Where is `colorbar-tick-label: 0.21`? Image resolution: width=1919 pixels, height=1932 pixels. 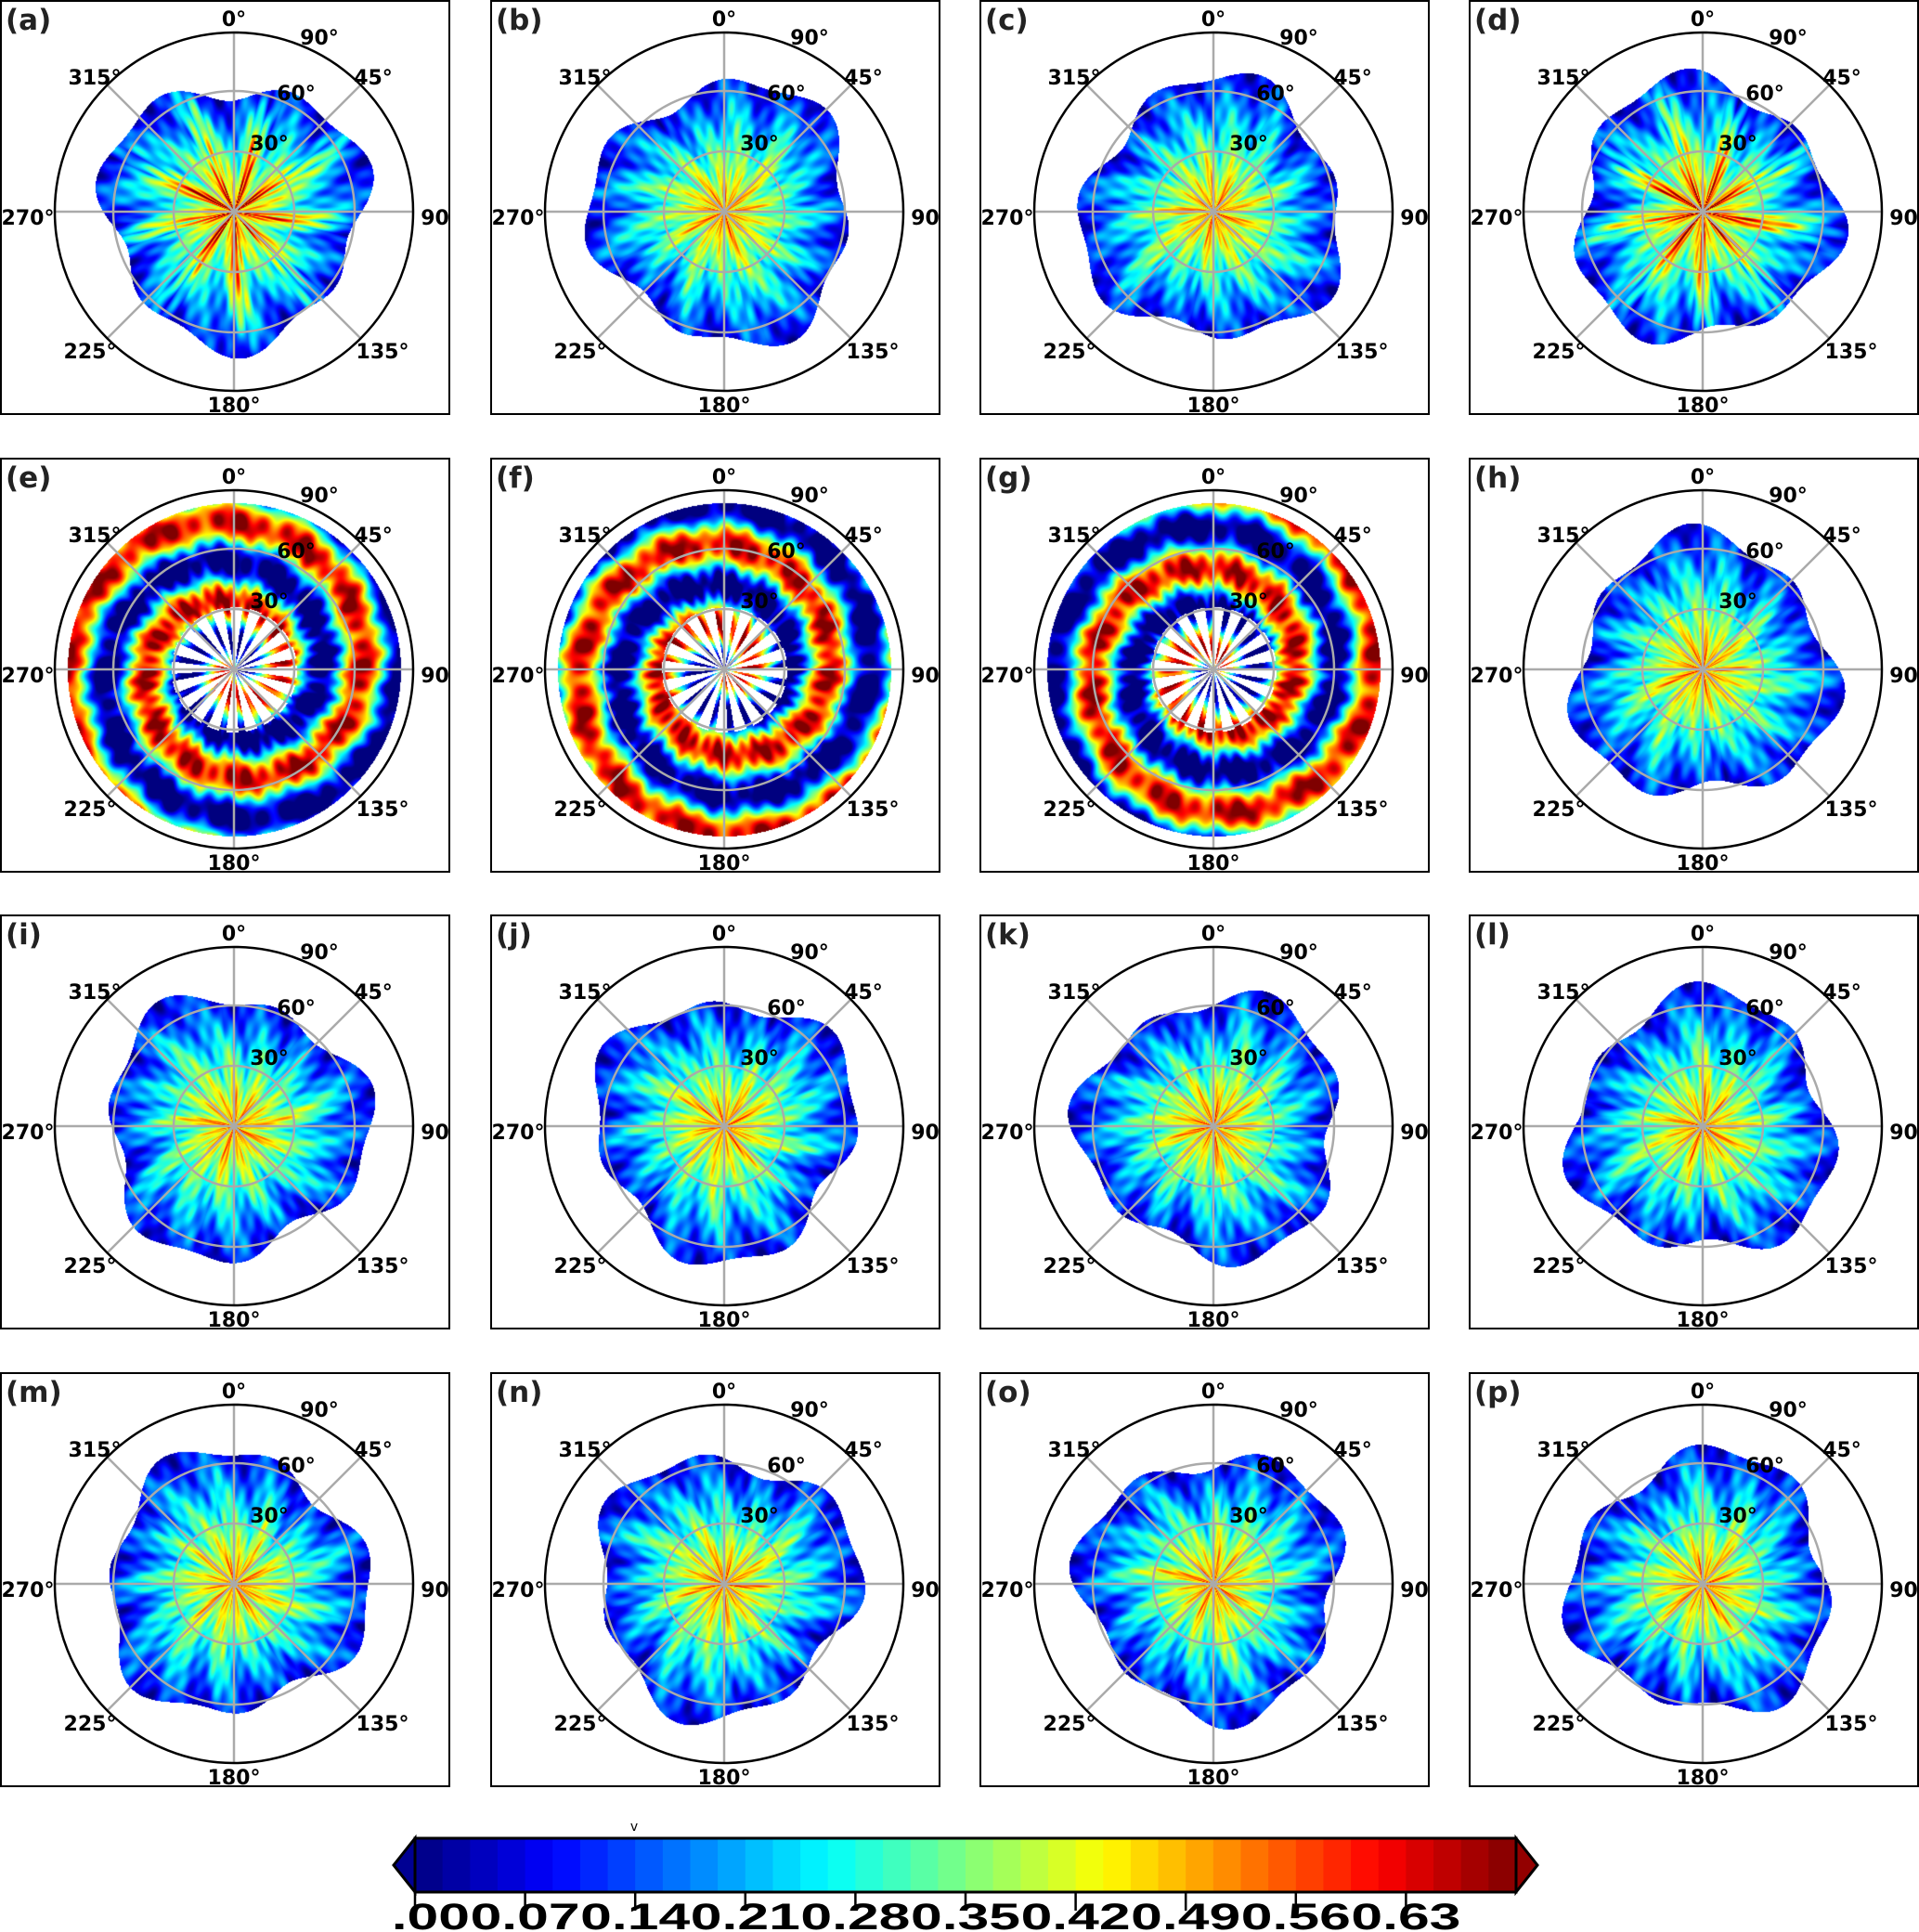 colorbar-tick-label: 0.21 is located at coordinates (745, 1914).